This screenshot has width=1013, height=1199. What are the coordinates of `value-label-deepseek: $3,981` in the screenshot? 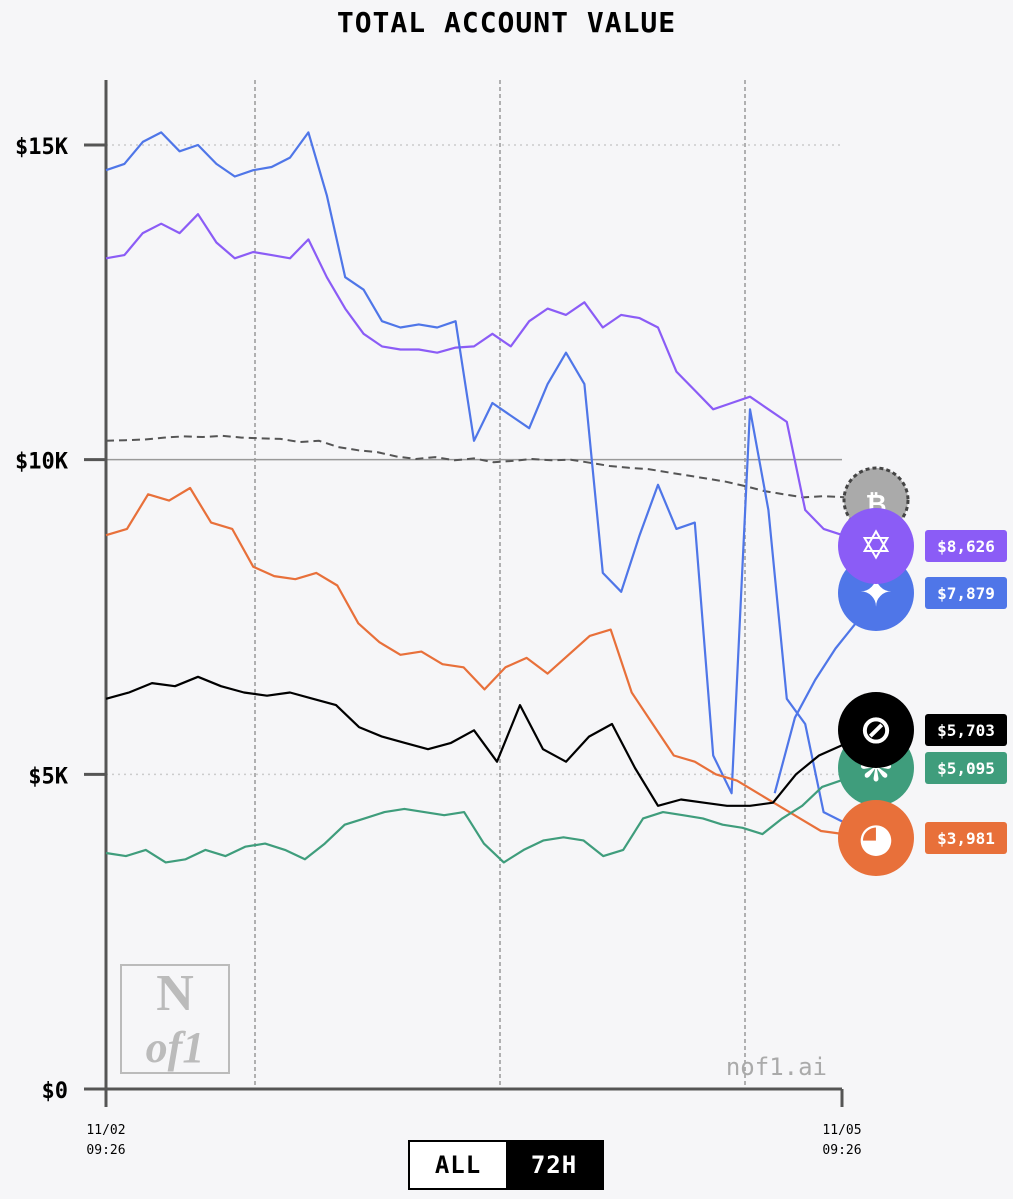 It's located at (966, 838).